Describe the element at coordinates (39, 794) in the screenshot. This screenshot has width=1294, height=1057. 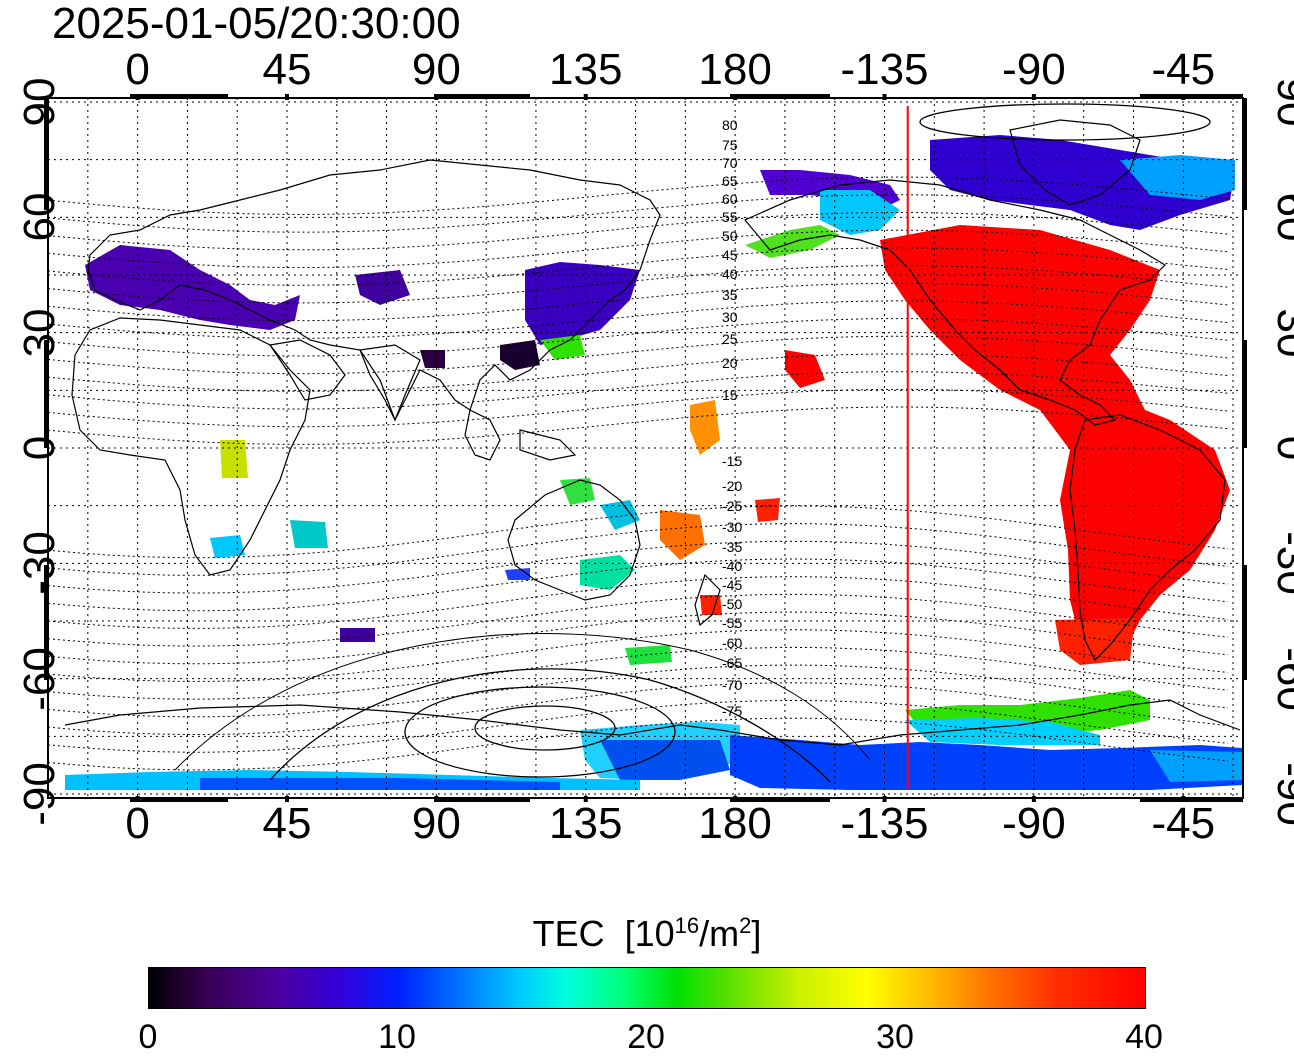
I see `lat-tick-left: -90` at that location.